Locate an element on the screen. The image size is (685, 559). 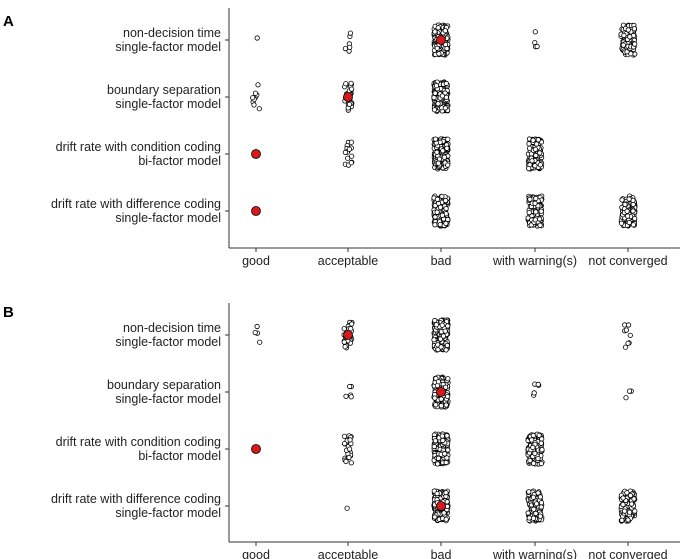
panel-letter: A is located at coordinates (8, 21).